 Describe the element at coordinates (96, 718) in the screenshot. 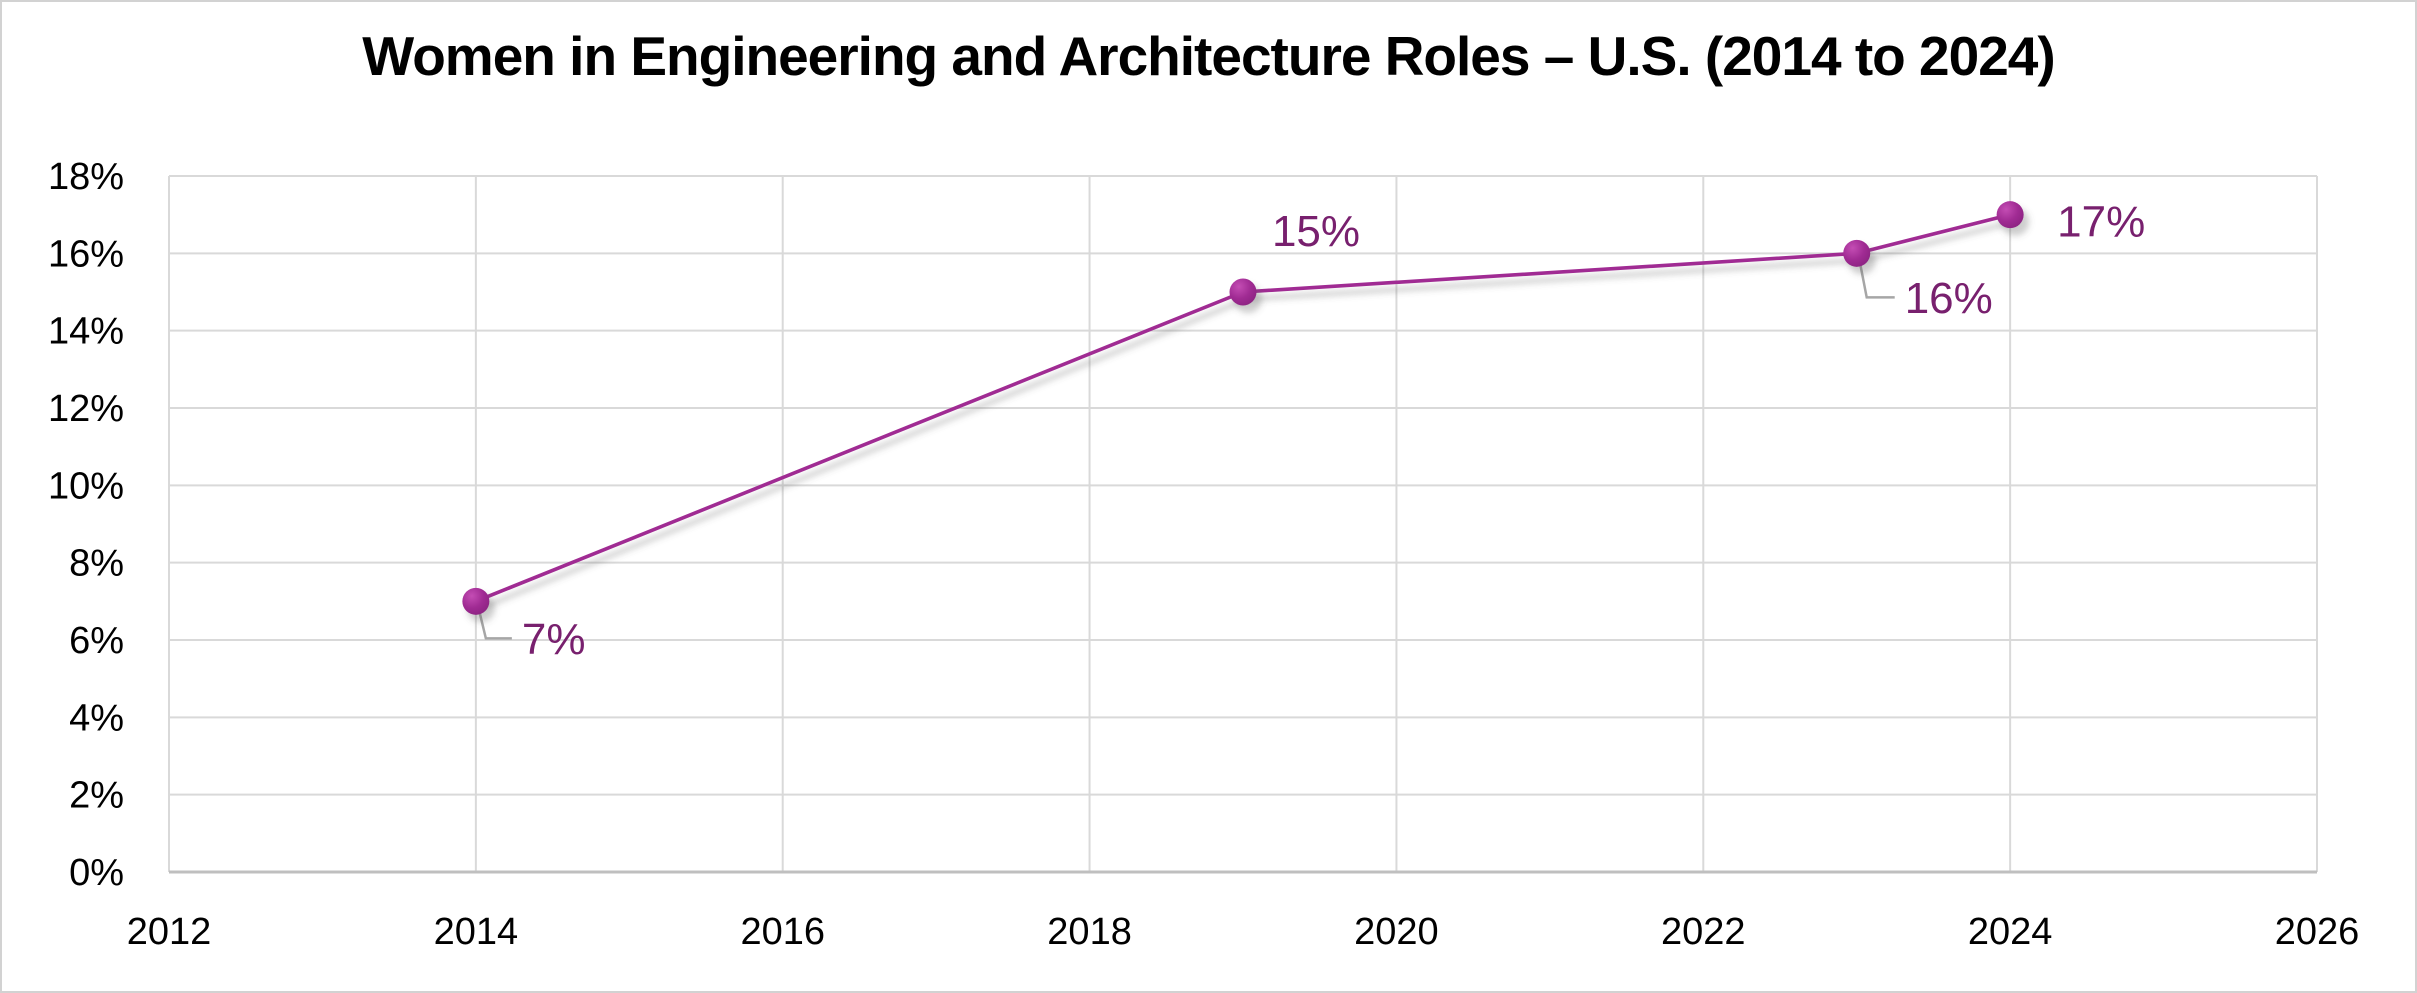

I see `y-tick-label: 4%` at that location.